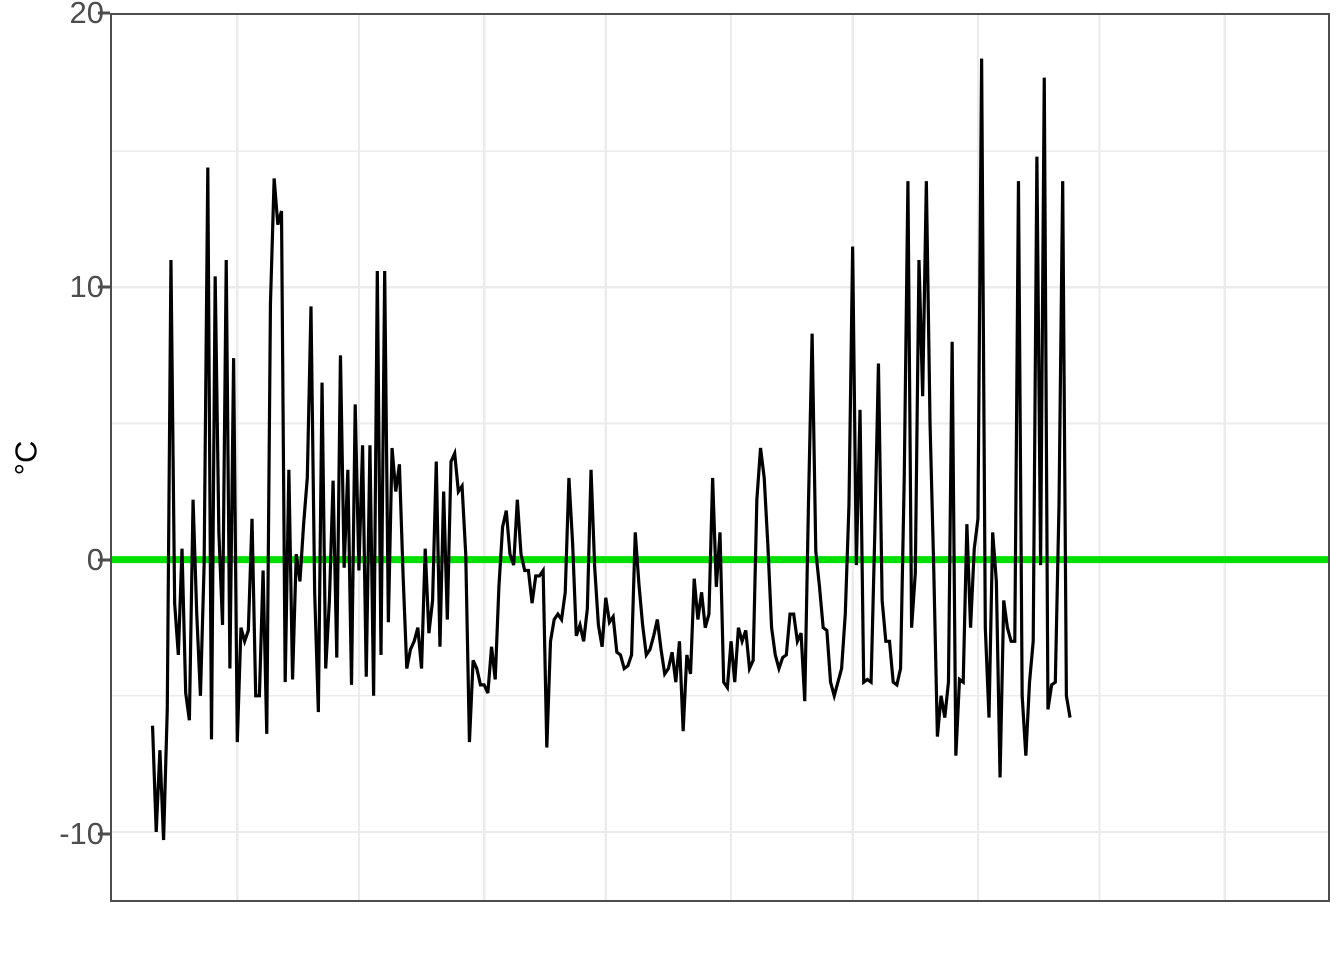 This screenshot has height=960, width=1344. I want to click on y-tick-label-3: -10, so click(81, 833).